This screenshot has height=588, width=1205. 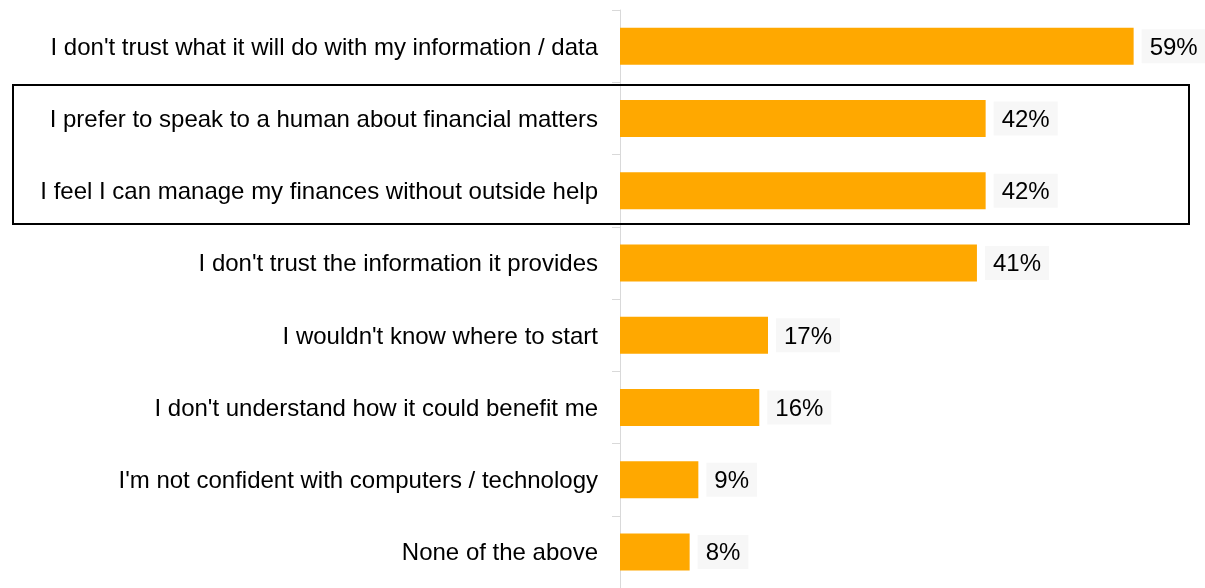 I want to click on y-tick-label: I don't trust what it will do with my information / data, so click(x=324, y=46).